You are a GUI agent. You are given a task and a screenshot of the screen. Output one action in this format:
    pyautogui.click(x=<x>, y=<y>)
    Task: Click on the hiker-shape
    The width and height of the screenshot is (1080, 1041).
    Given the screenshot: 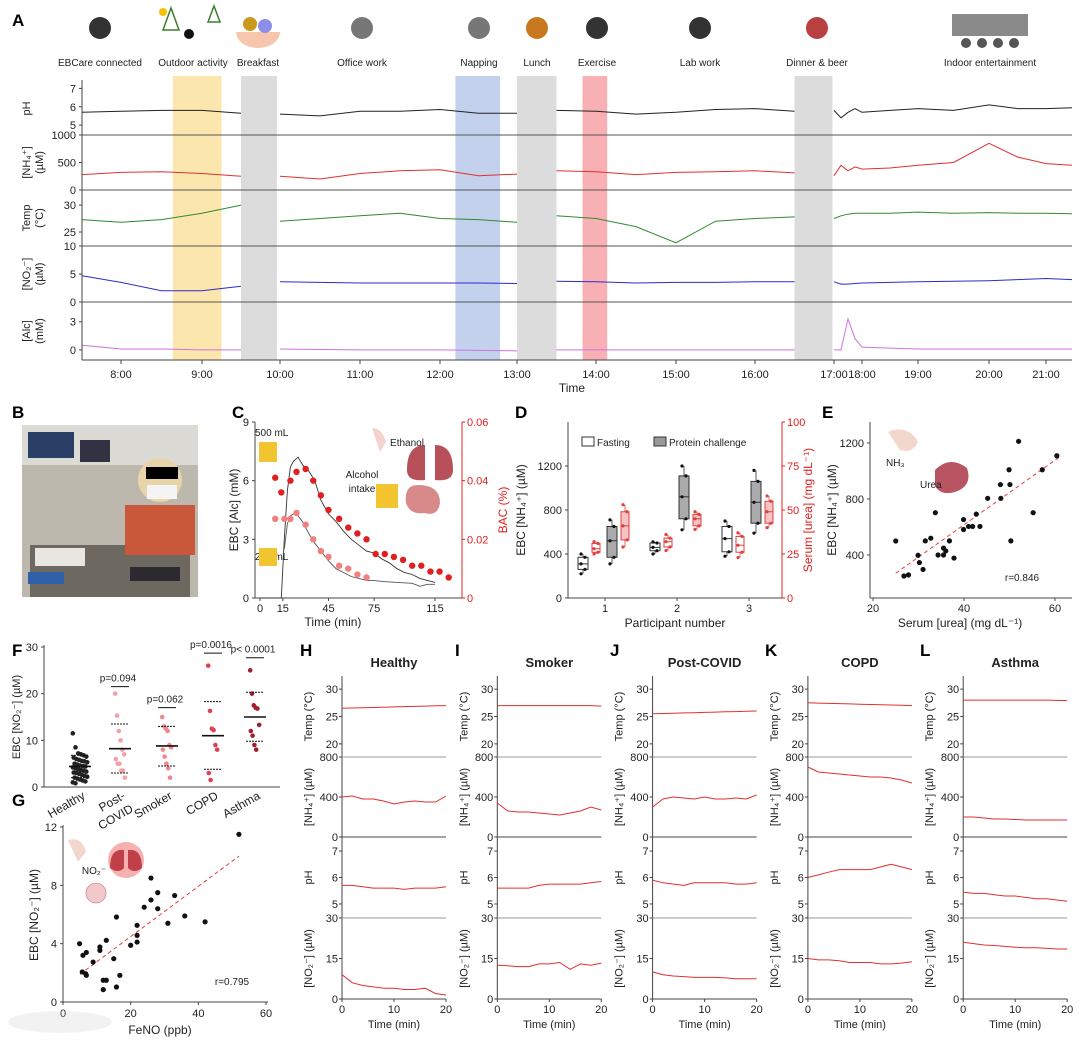 What is the action you would take?
    pyautogui.click(x=189, y=34)
    